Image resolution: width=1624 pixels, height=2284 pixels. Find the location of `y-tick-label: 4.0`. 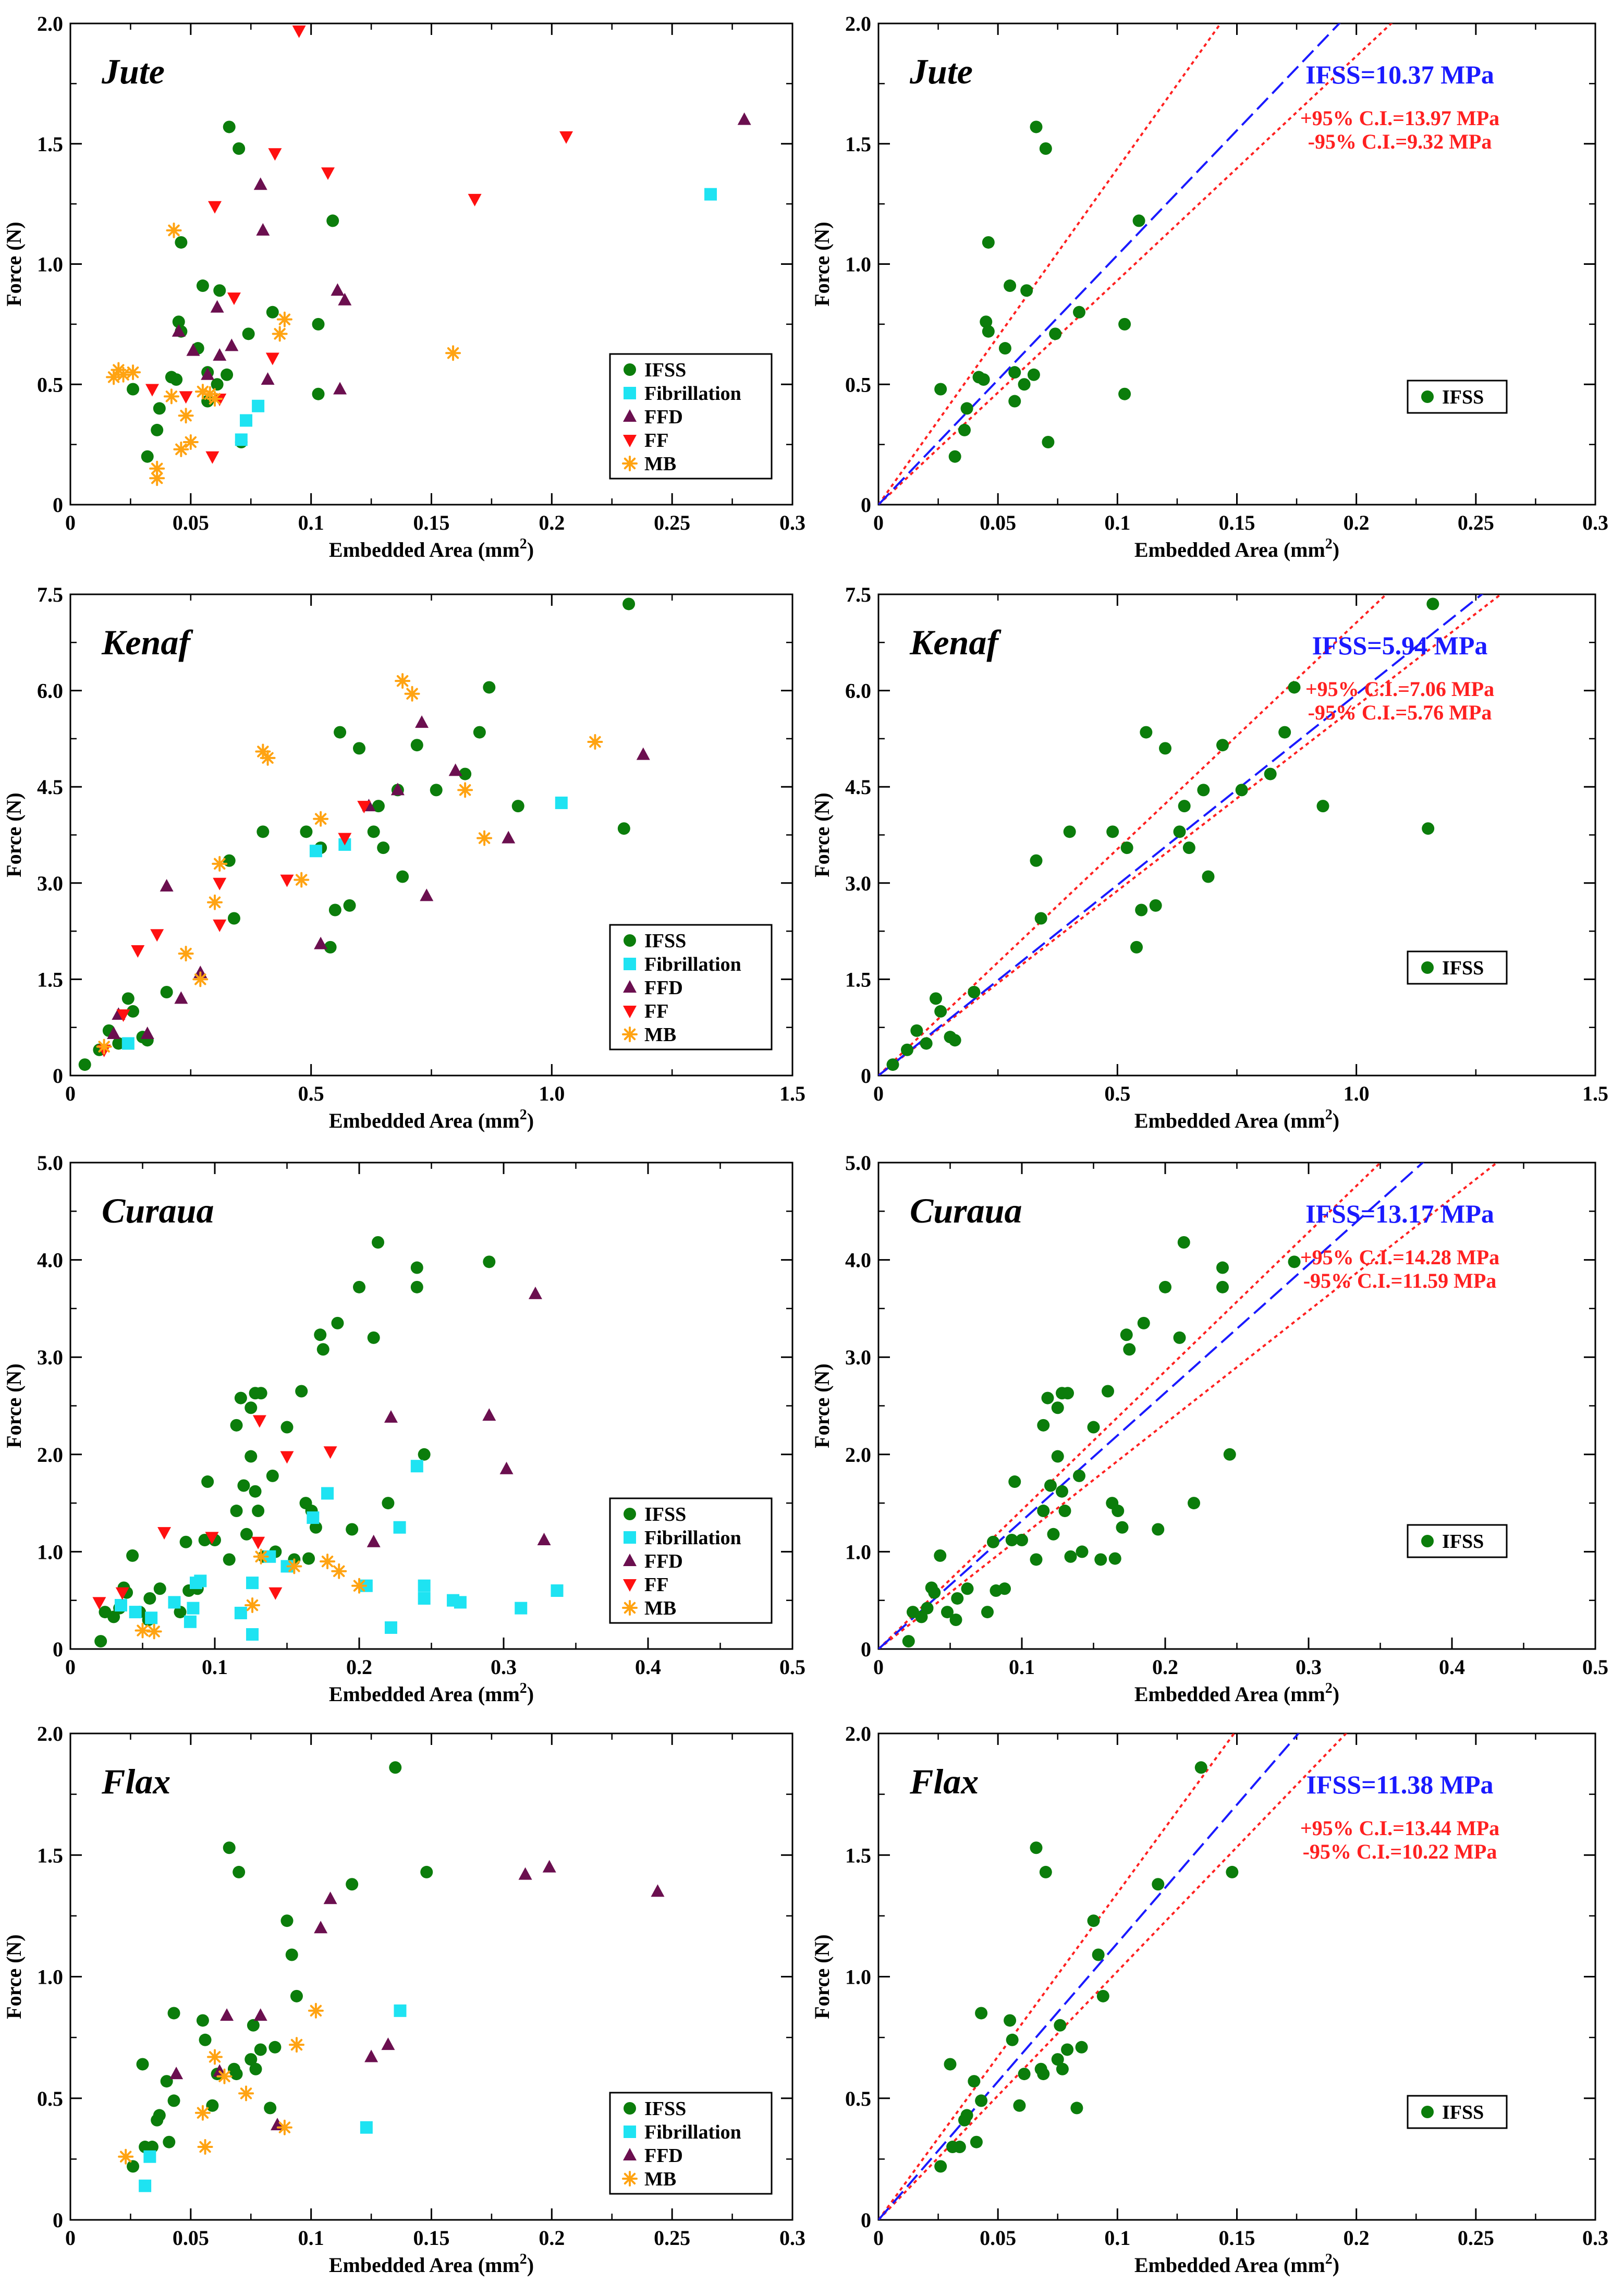

y-tick-label: 4.0 is located at coordinates (50, 1260).